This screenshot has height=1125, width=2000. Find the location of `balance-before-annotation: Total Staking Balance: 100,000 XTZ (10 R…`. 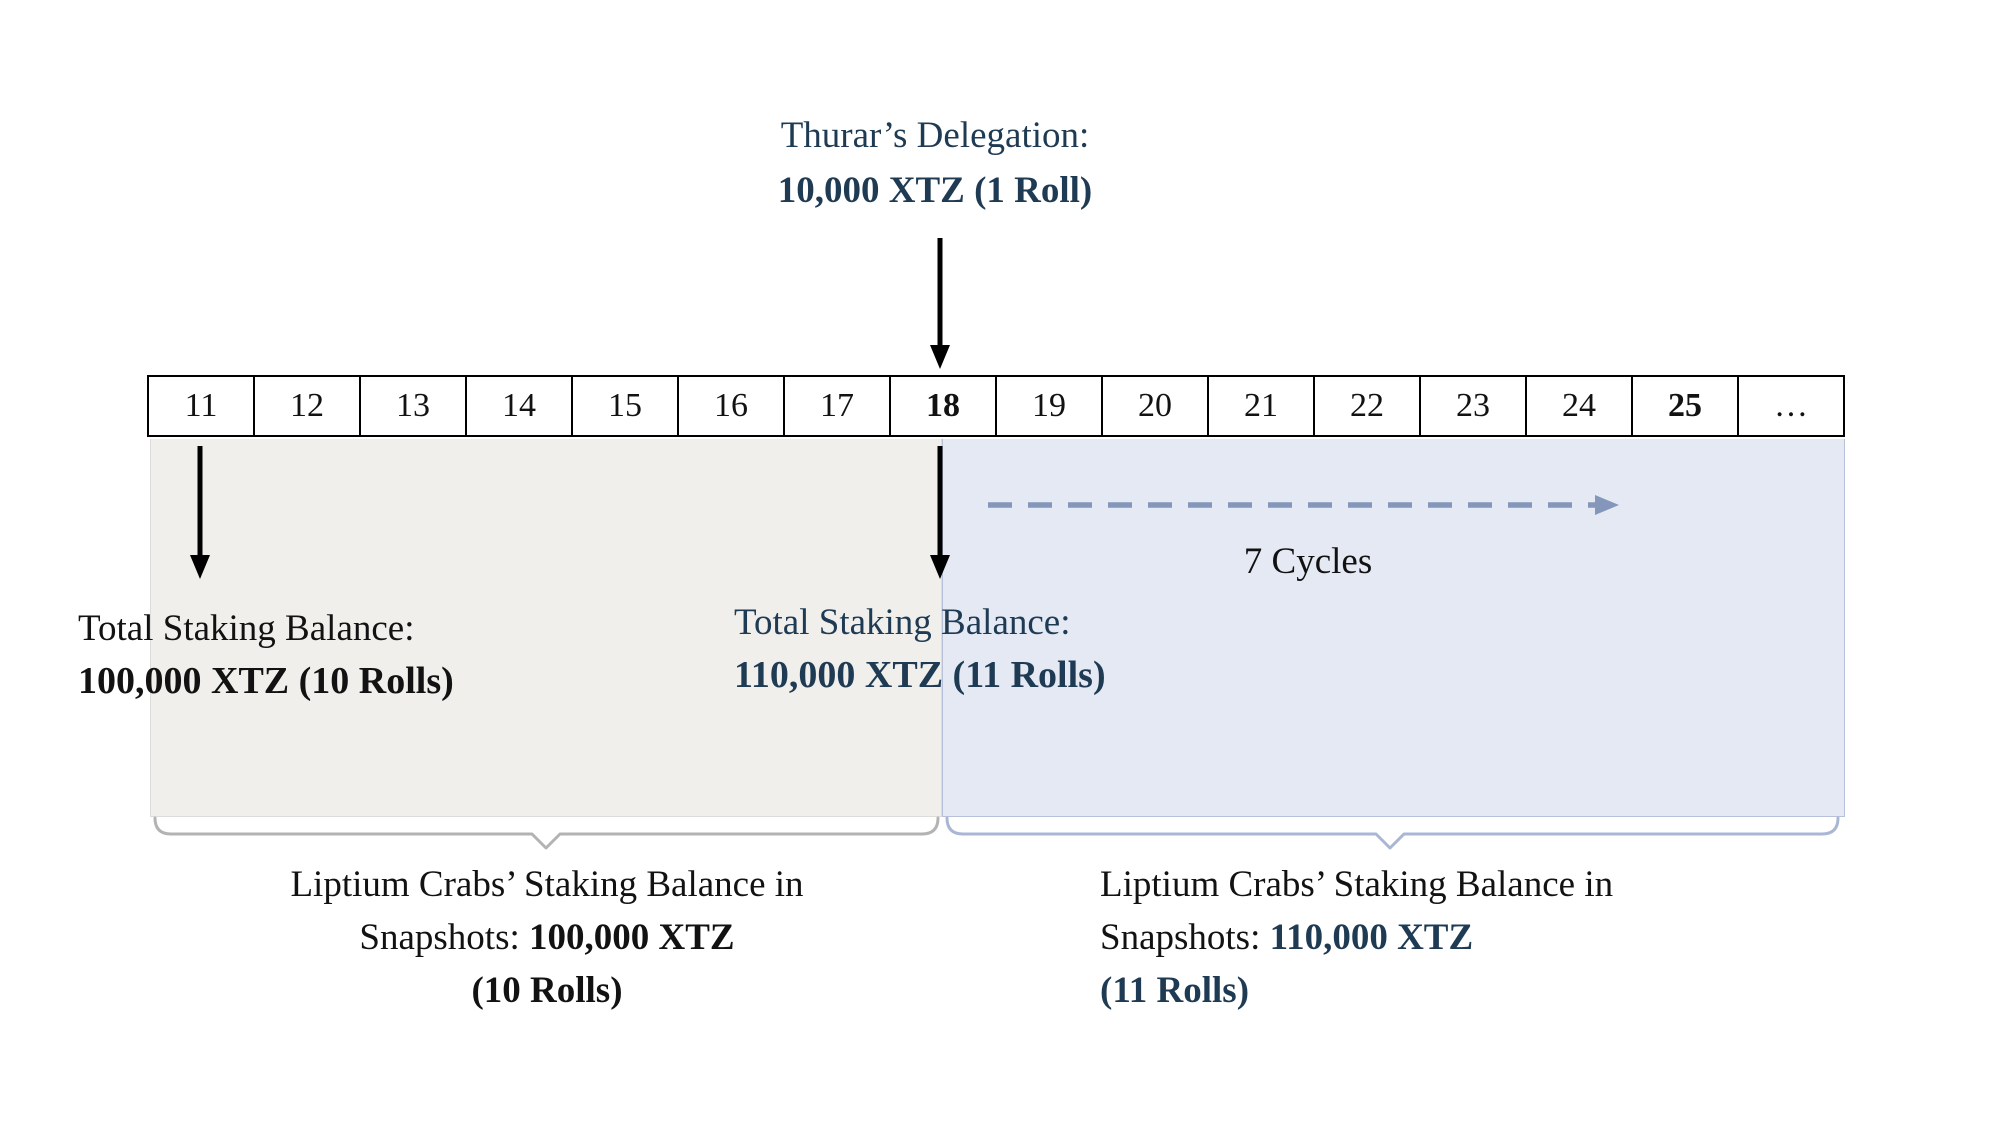

balance-before-annotation: Total Staking Balance: 100,000 XTZ (10 R… is located at coordinates (266, 655).